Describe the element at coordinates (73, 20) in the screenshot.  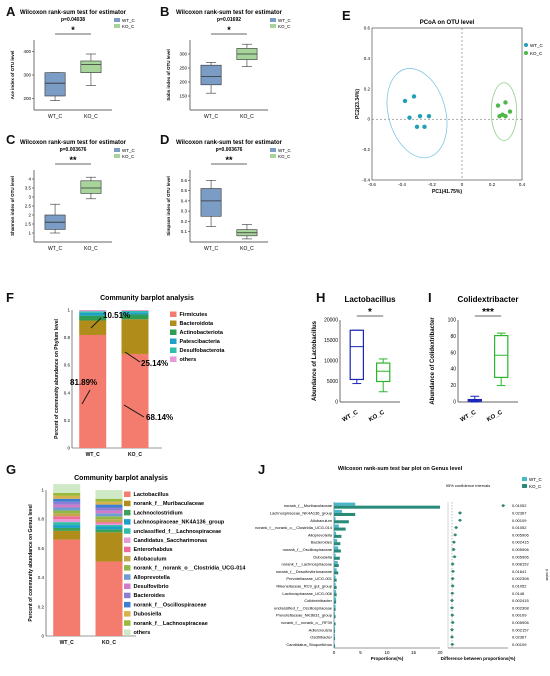
I see `p-value-a: p=0.04038` at that location.